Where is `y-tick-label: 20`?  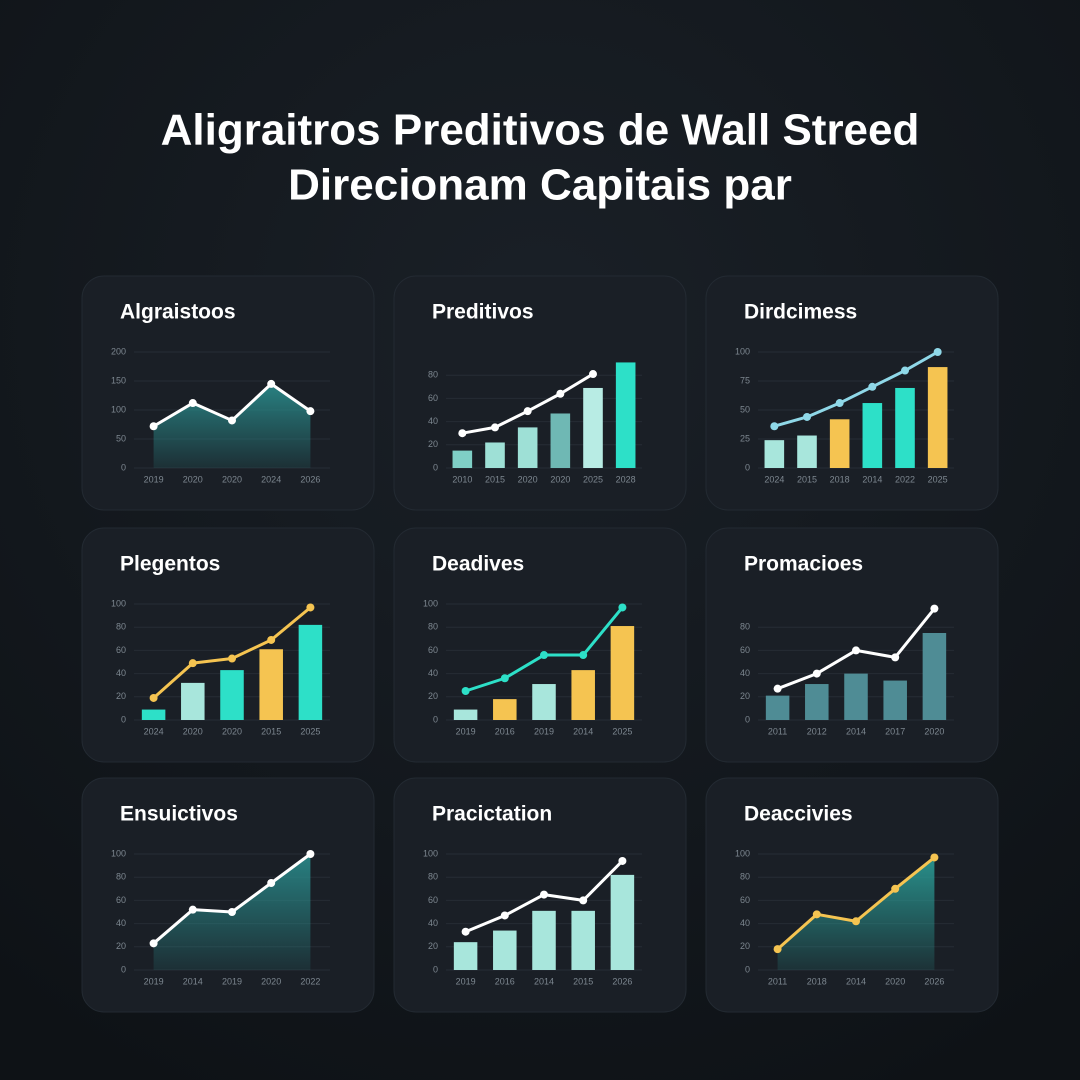 y-tick-label: 20 is located at coordinates (121, 696).